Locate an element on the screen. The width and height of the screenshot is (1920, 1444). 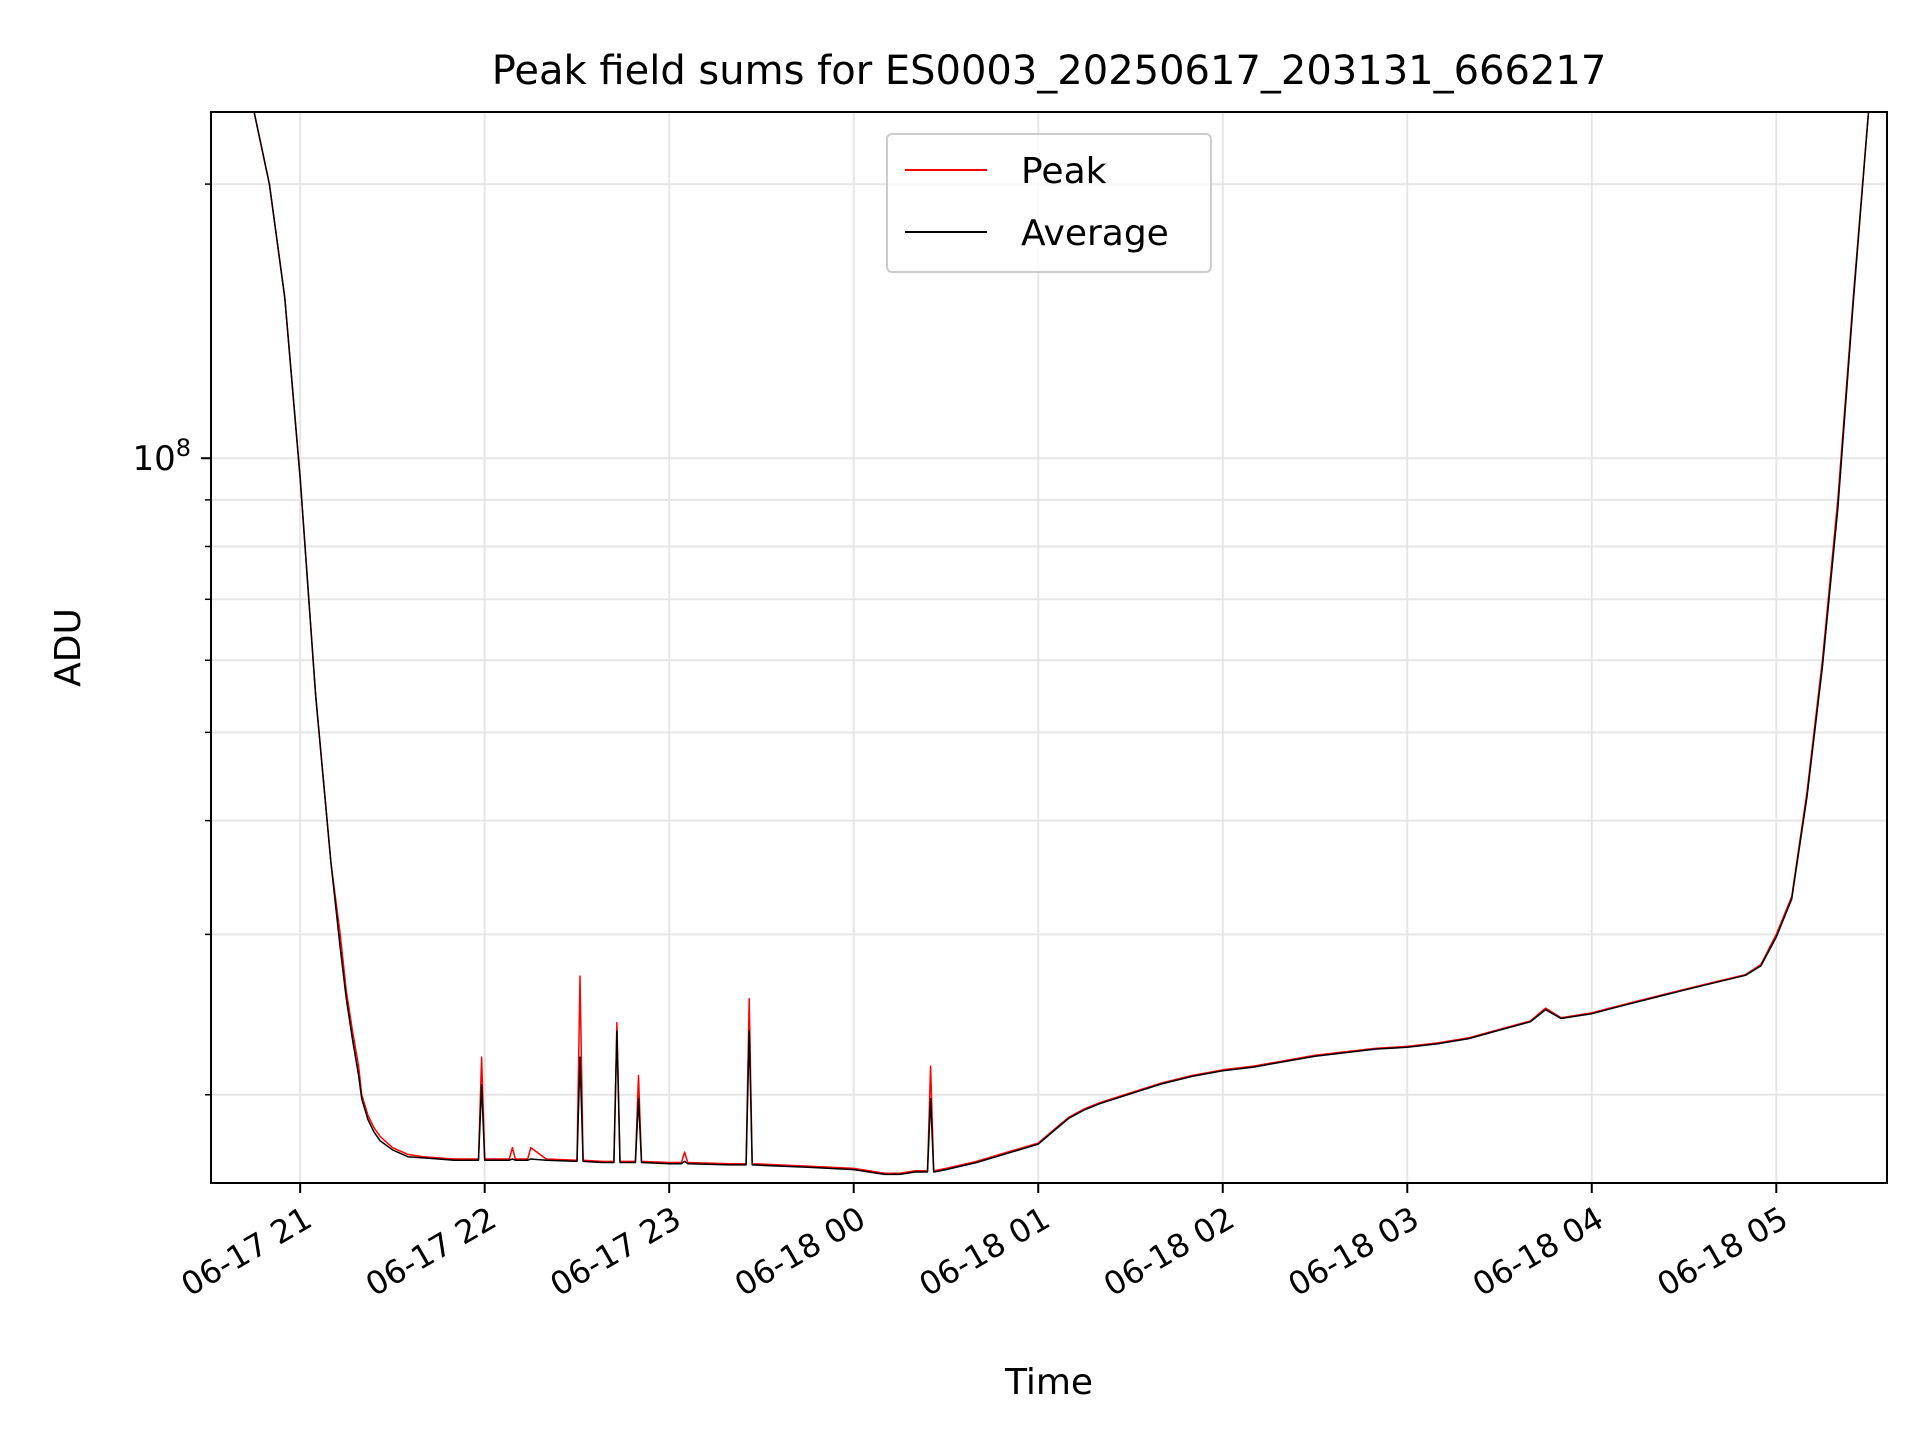
x-tick-label: 06-18 04 is located at coordinates (1538, 1251).